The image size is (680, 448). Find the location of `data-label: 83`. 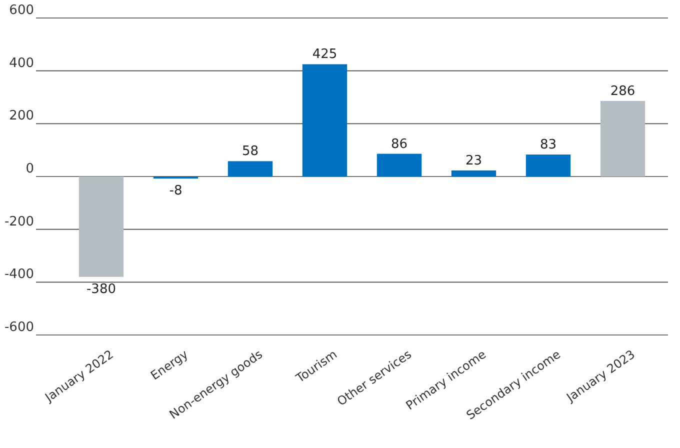

data-label: 83 is located at coordinates (548, 145).